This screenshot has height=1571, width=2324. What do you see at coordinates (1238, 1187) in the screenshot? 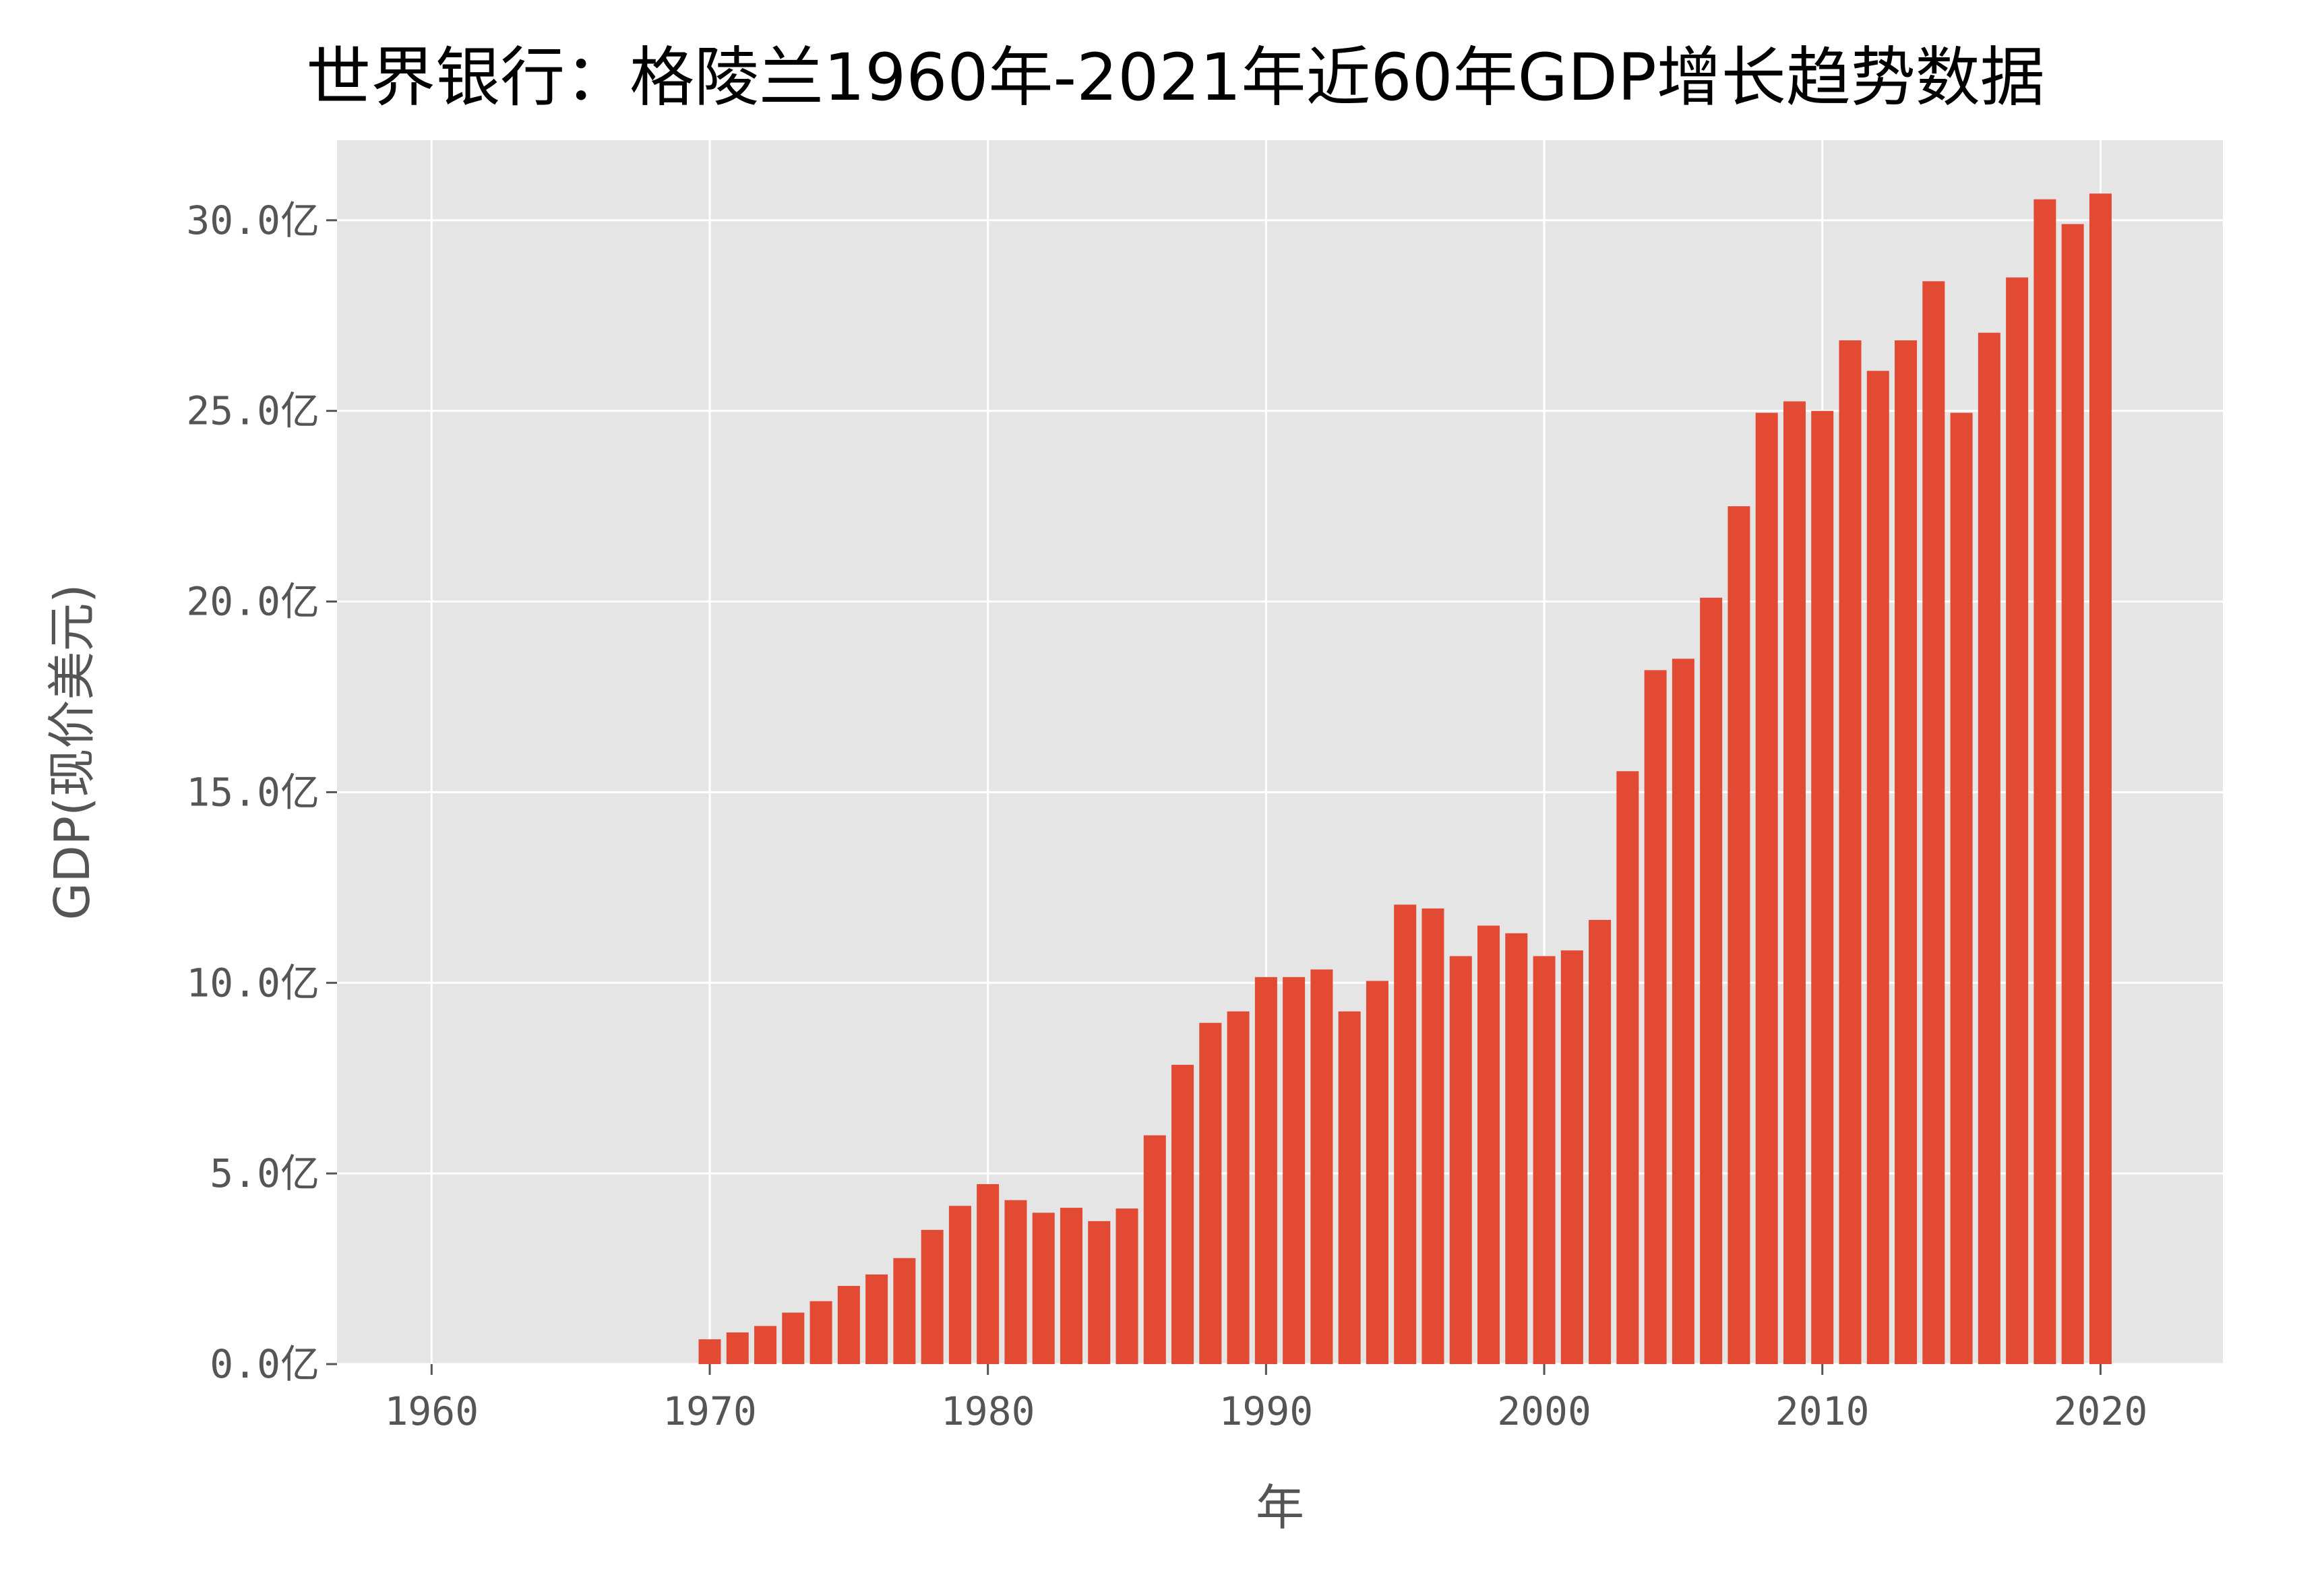
I see `bar-1989` at bounding box center [1238, 1187].